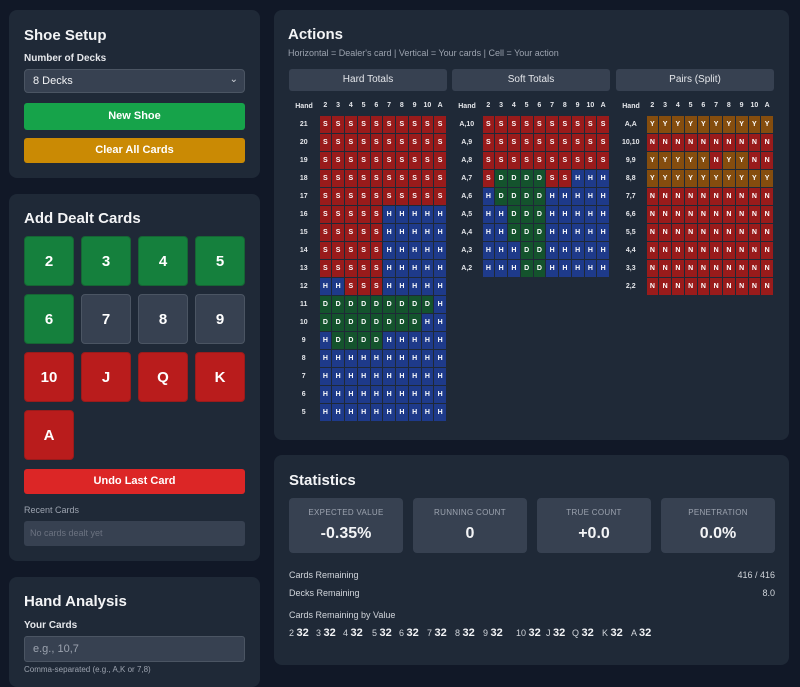  I want to click on stat-value: 0, so click(470, 533).